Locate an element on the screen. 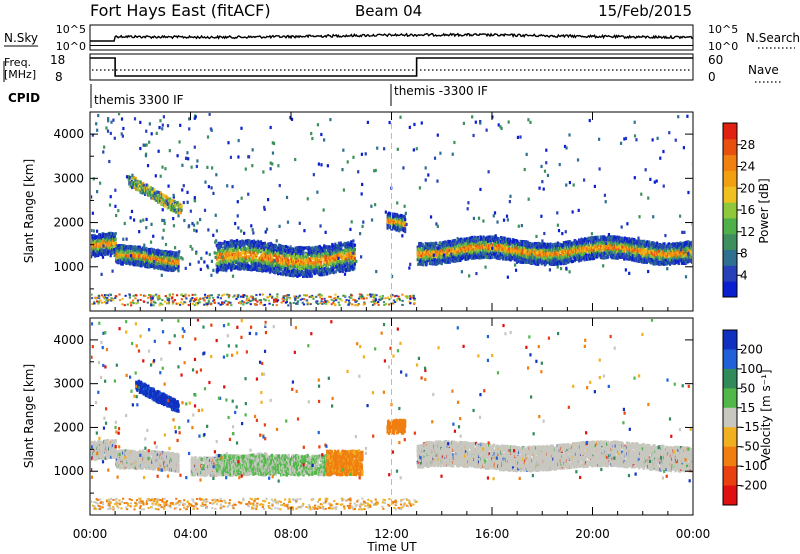  nsearch-label: N.Search is located at coordinates (773, 38).